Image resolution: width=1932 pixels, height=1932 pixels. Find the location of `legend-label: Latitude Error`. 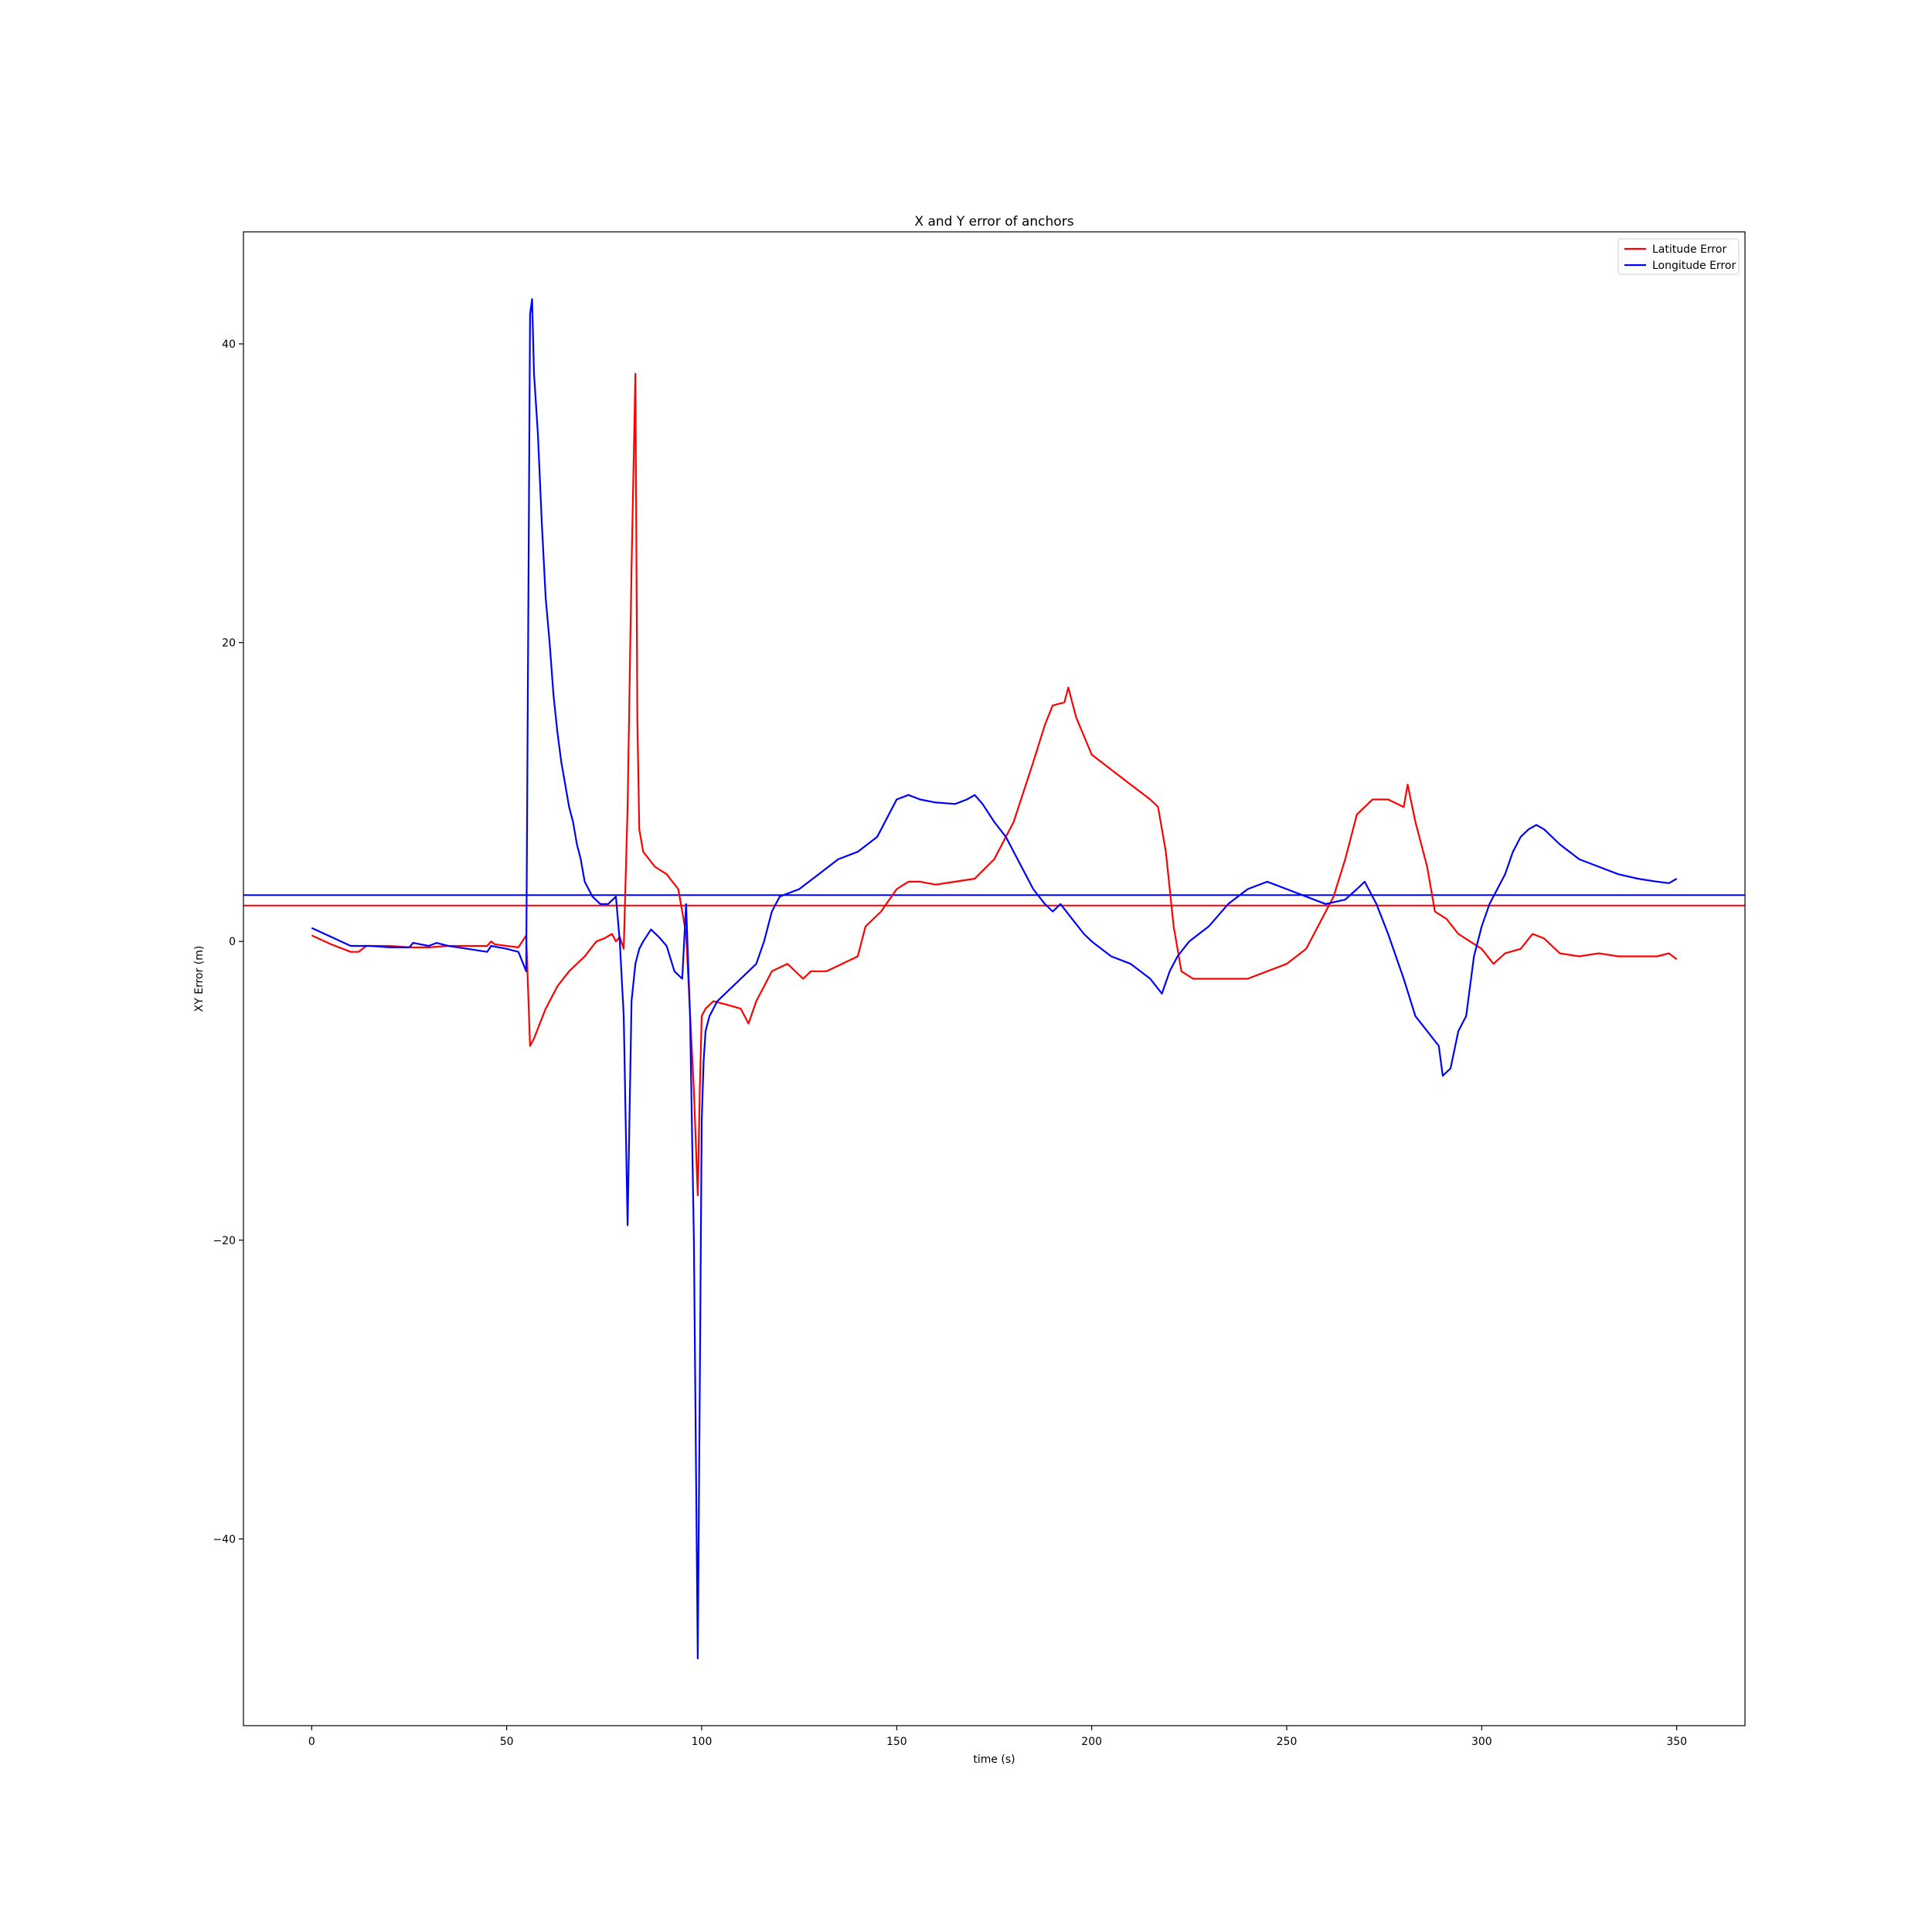

legend-label: Latitude Error is located at coordinates (1689, 250).